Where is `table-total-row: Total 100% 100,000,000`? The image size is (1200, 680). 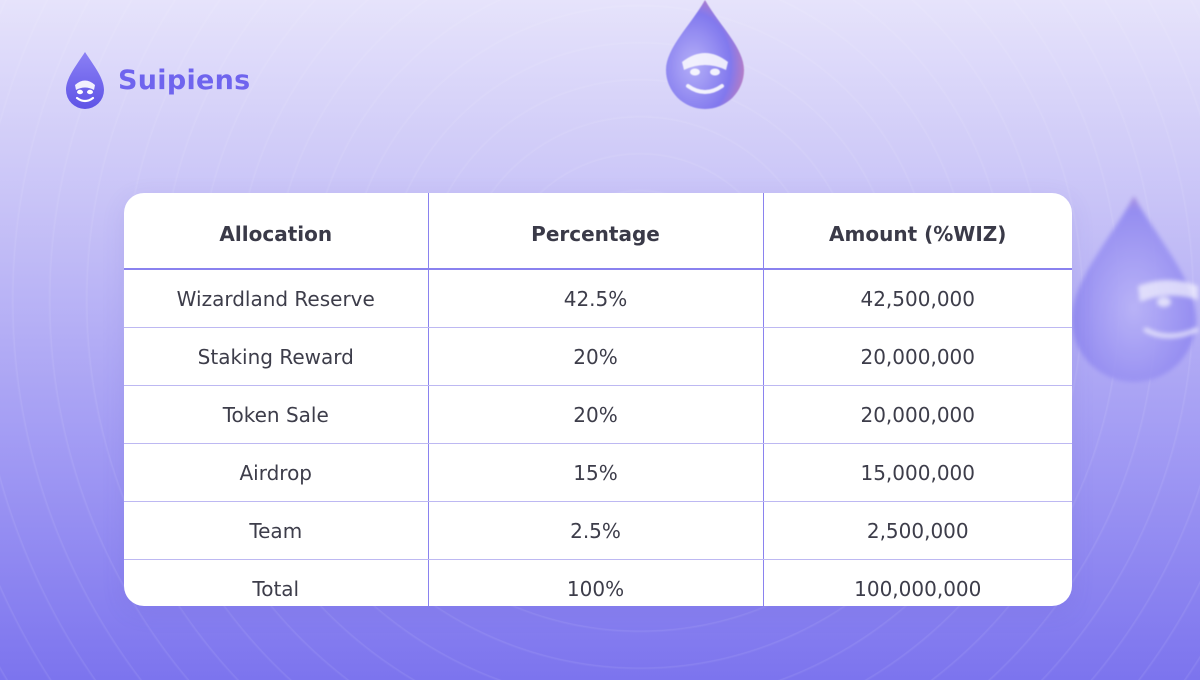 table-total-row: Total 100% 100,000,000 is located at coordinates (598, 582).